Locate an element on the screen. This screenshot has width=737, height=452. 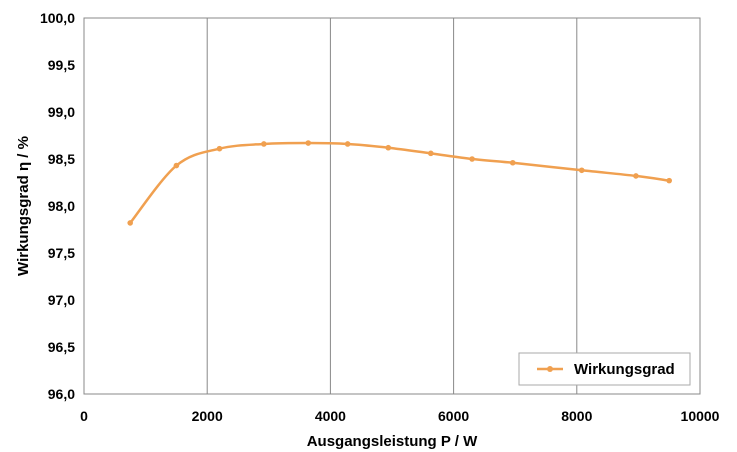
y-tick-label: 96,0 is located at coordinates (61, 394).